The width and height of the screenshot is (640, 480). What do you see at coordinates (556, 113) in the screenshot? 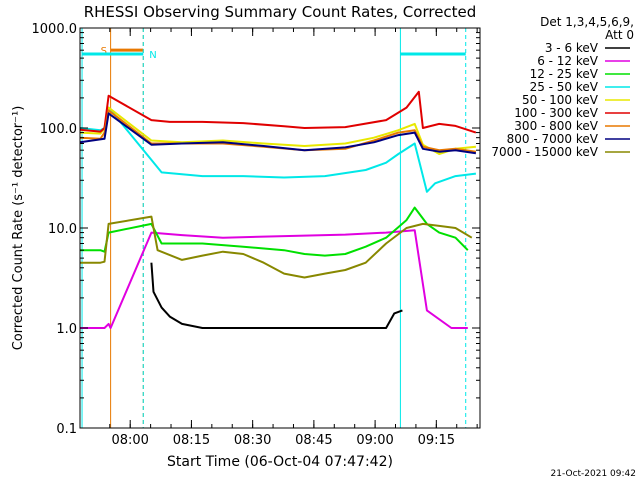
I see `legend-entry-label: 100 - 300 keV` at bounding box center [556, 113].